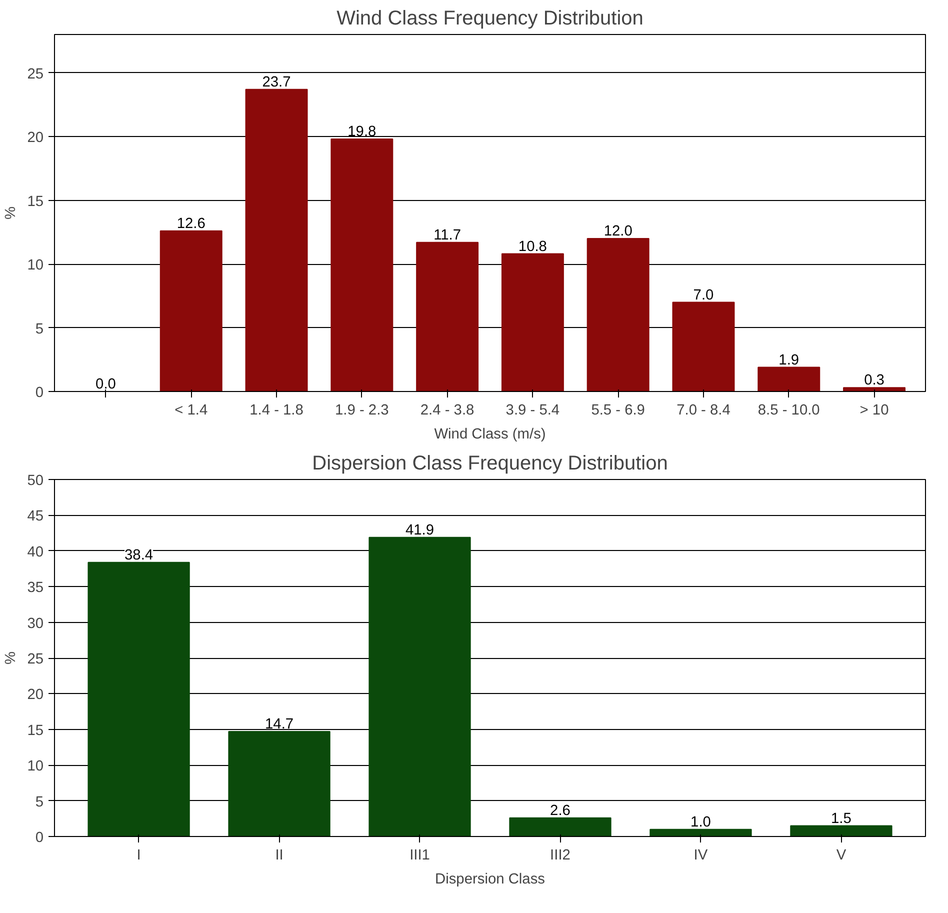 The height and width of the screenshot is (913, 948). I want to click on x-tick-label: 3.9 - 5.4, so click(533, 410).